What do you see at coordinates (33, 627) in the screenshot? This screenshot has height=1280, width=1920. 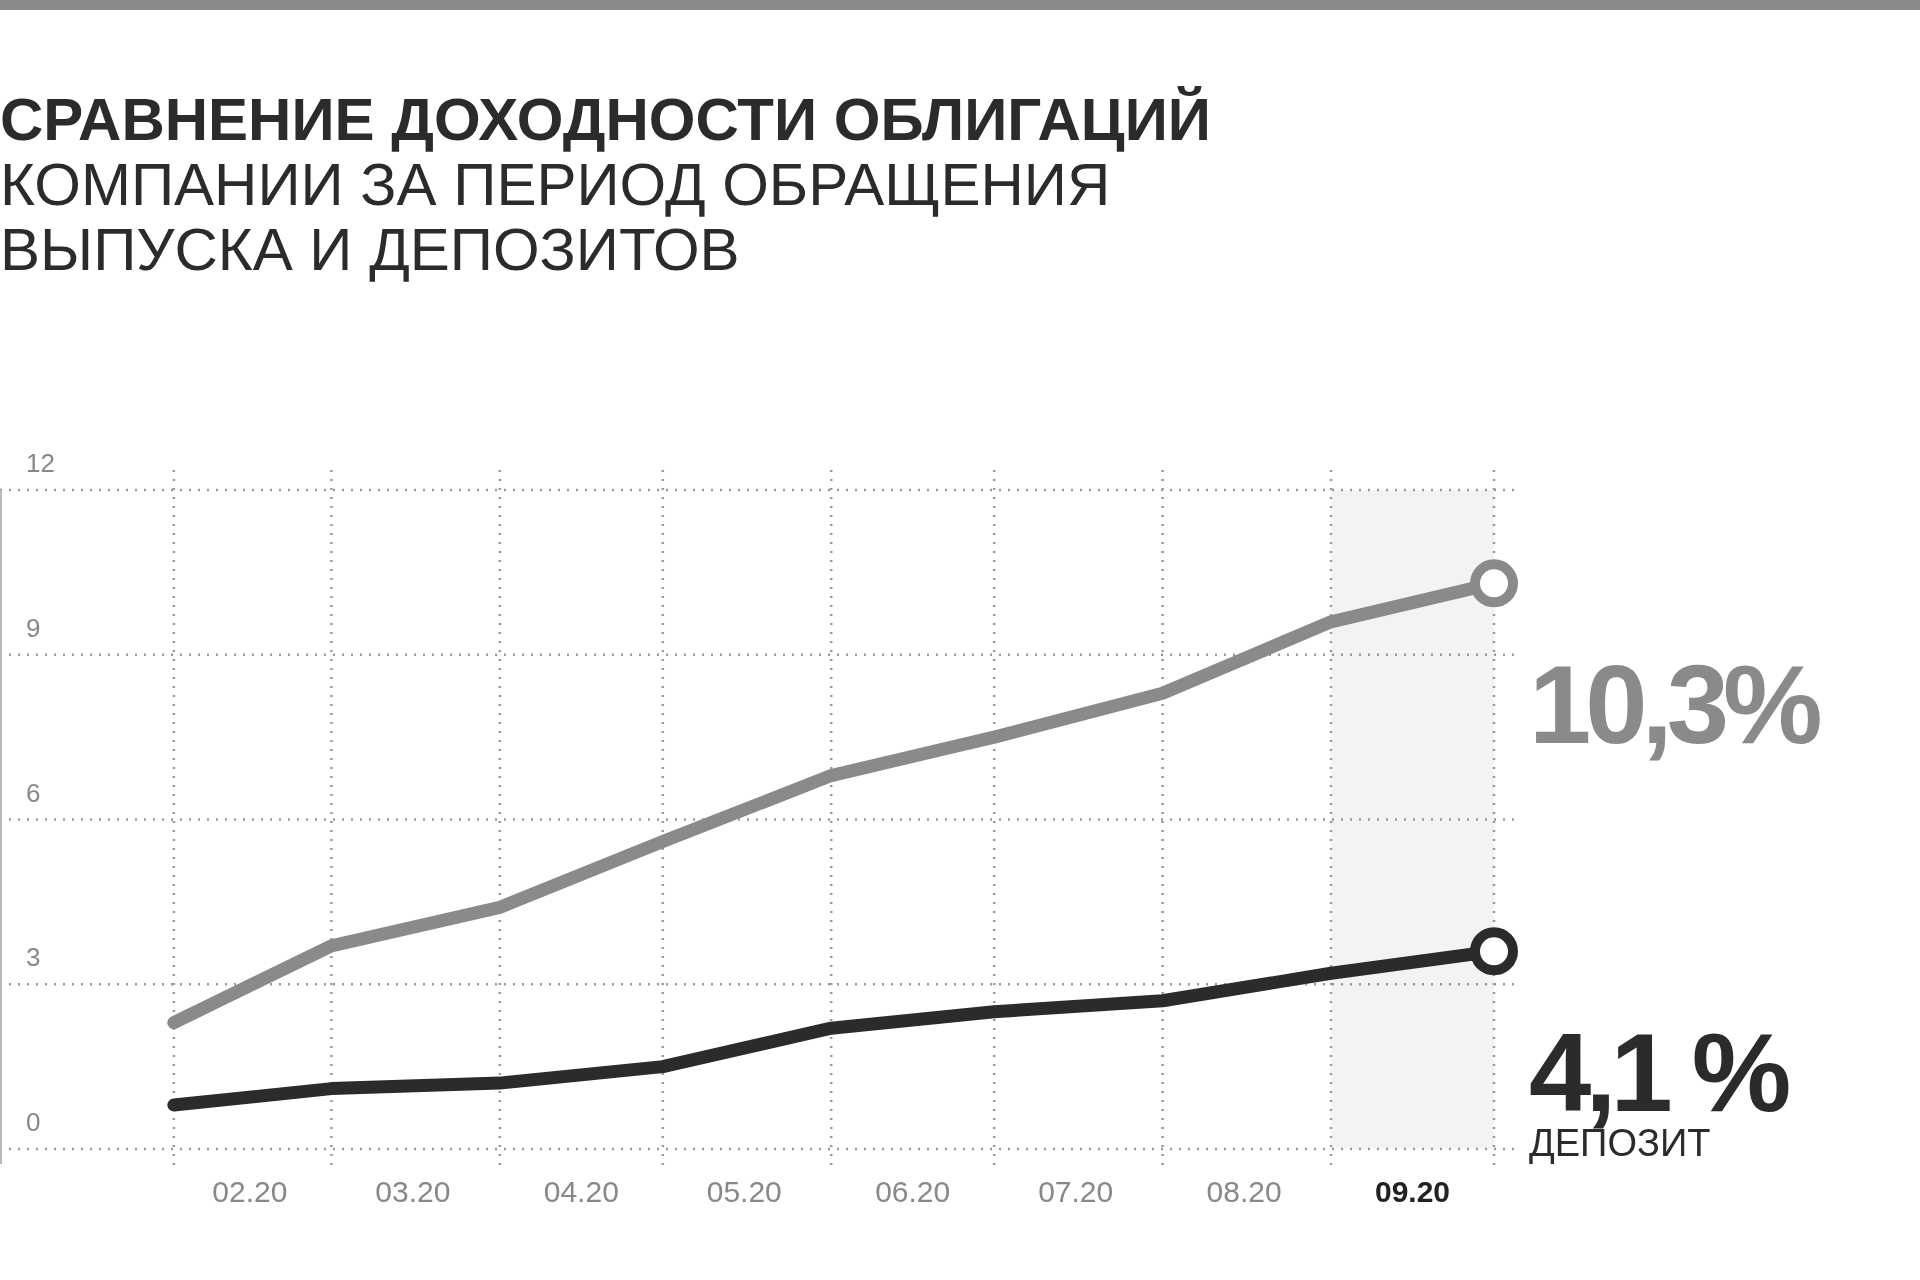 I see `y-tick-label: 9` at bounding box center [33, 627].